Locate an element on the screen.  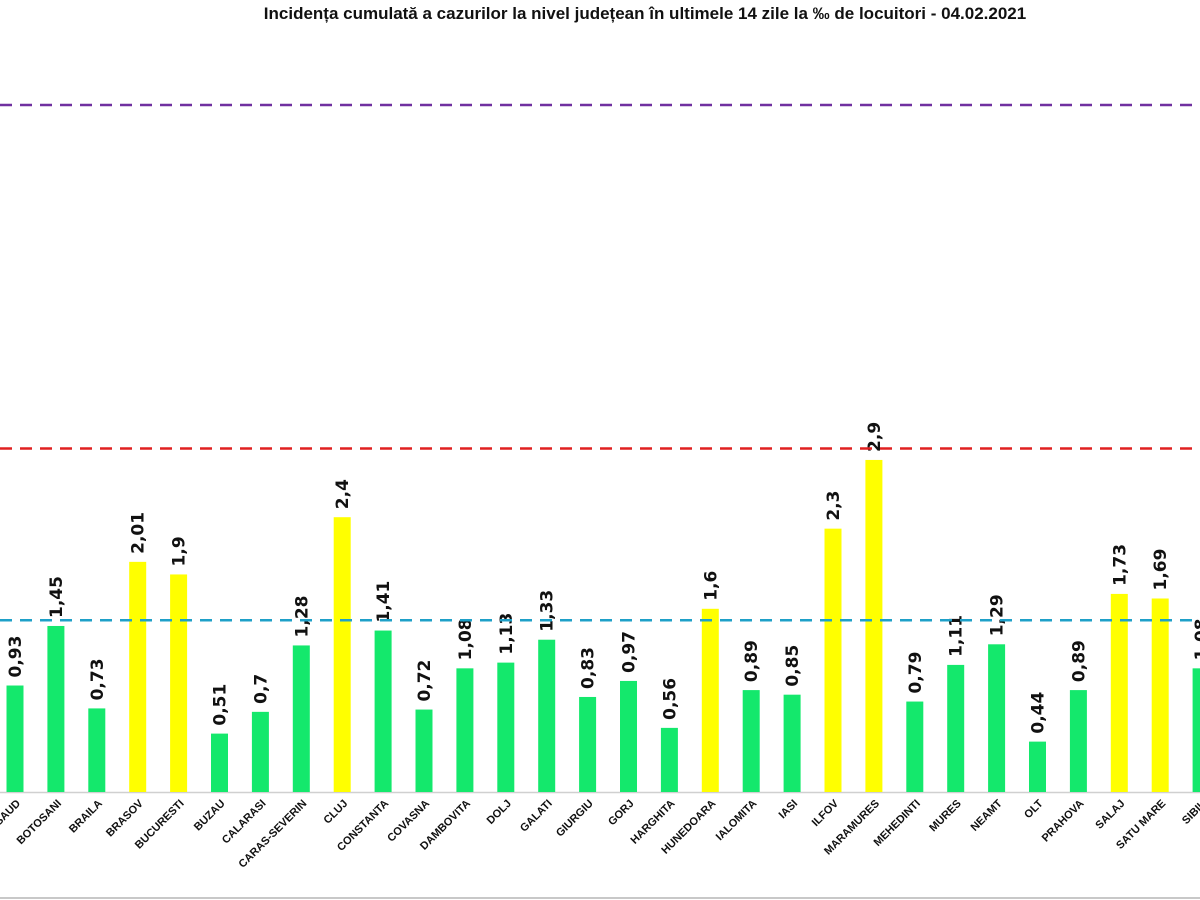
bar-galati is located at coordinates (547, 715).